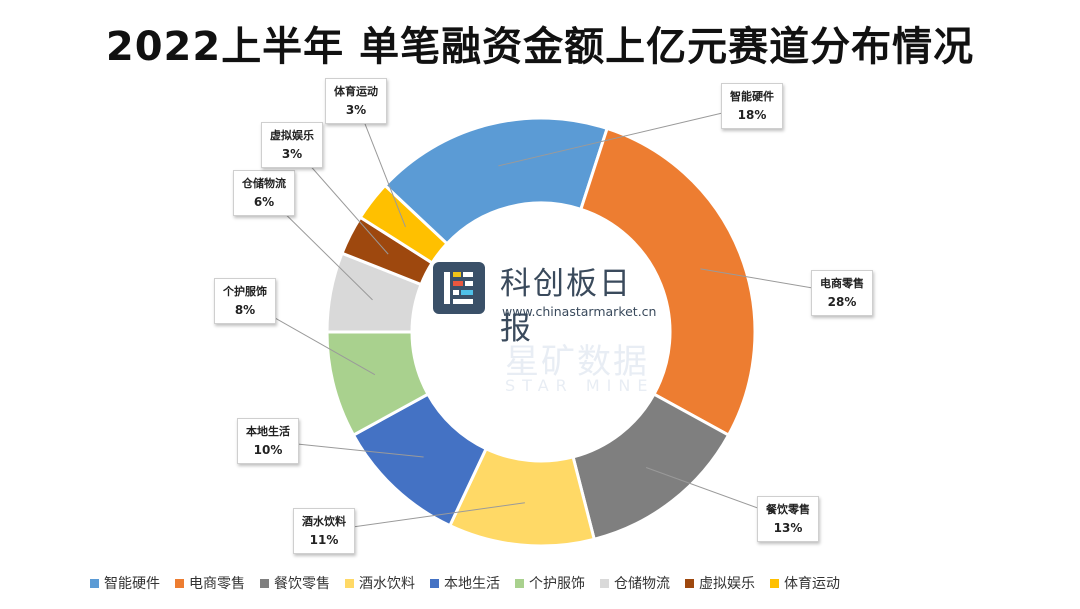 The image size is (1080, 609). I want to click on logo-name: 科创板日报, so click(566, 306).